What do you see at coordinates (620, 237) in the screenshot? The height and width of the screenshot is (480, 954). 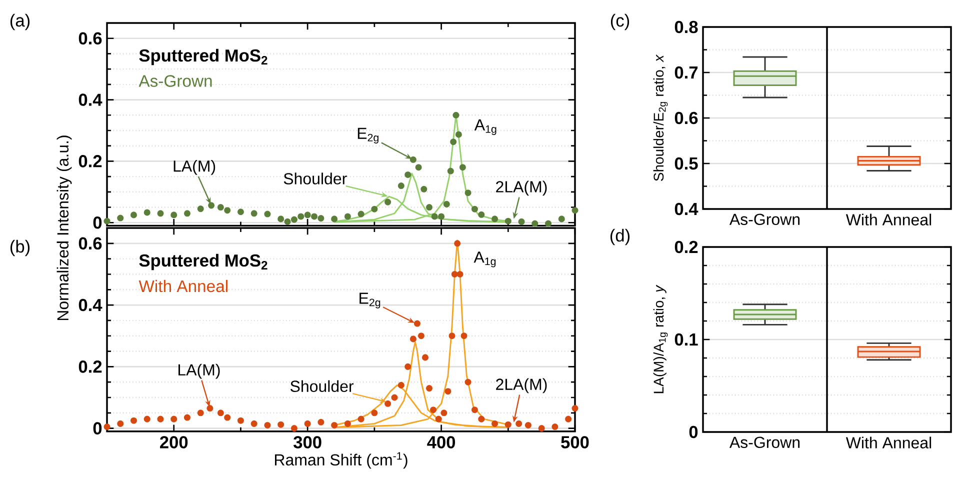 I see `text: (d)` at bounding box center [620, 237].